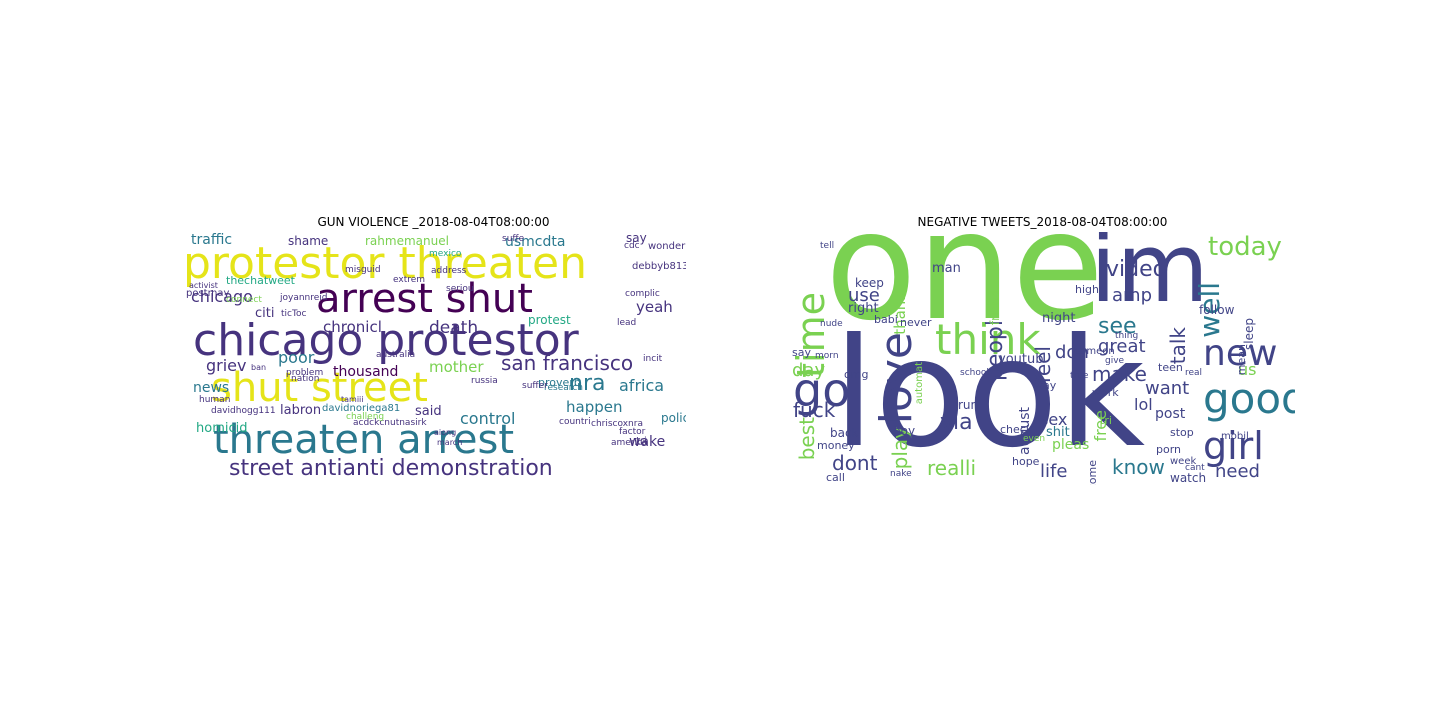 This screenshot has height=720, width=1440. I want to click on right-word: mean, so click(1241, 360).